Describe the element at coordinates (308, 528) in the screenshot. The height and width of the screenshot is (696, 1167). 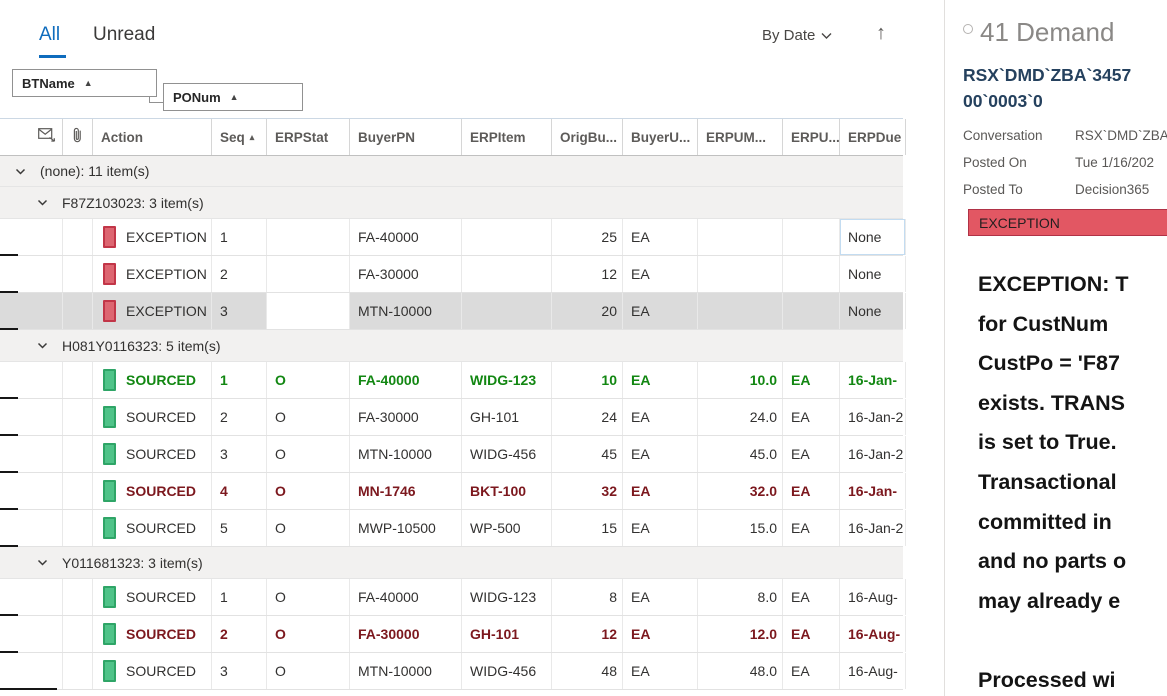
I see `cell-erpstat: O` at that location.